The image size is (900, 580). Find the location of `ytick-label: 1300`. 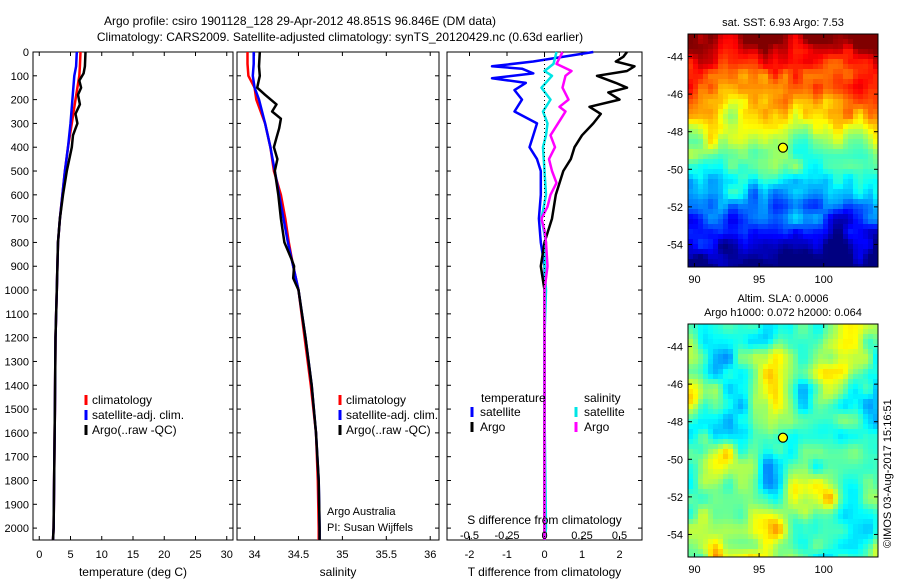

ytick-label: 1300 is located at coordinates (17, 362).